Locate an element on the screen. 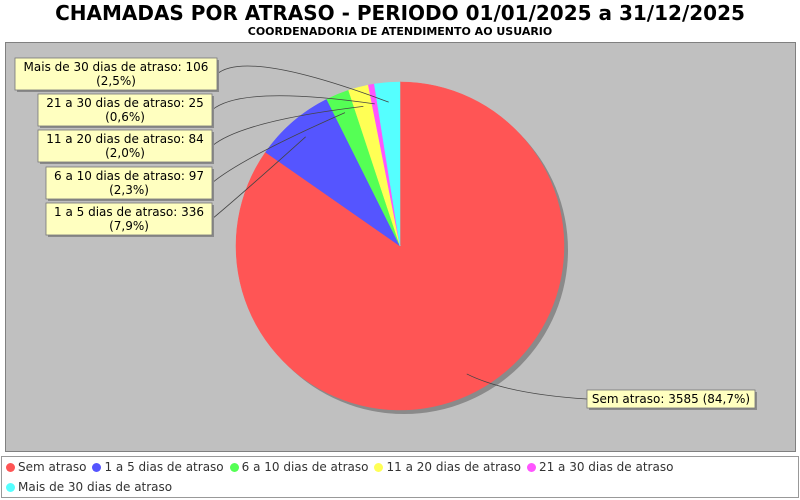  legend-item-3: 6 a 10 dias de atraso is located at coordinates (299, 467).